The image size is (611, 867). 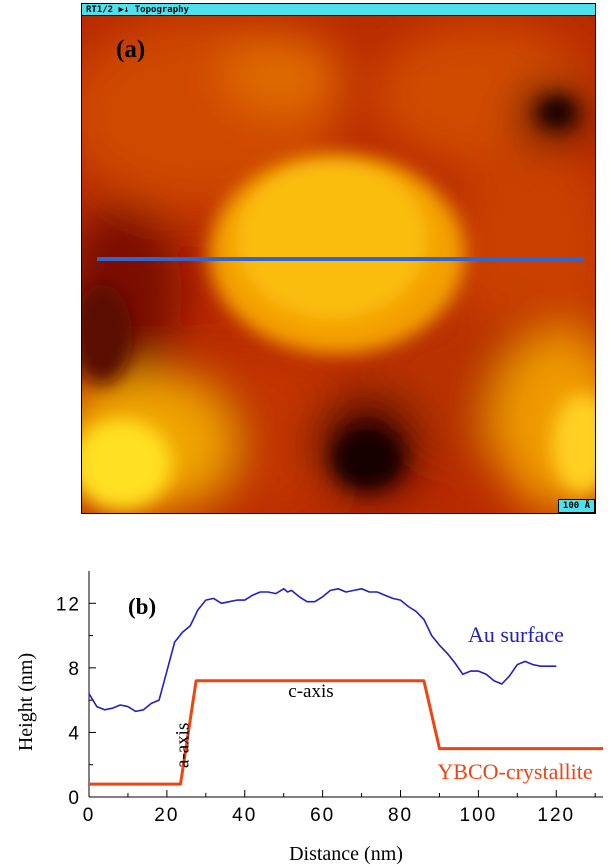 What do you see at coordinates (89, 815) in the screenshot?
I see `x-tick-label: 0` at bounding box center [89, 815].